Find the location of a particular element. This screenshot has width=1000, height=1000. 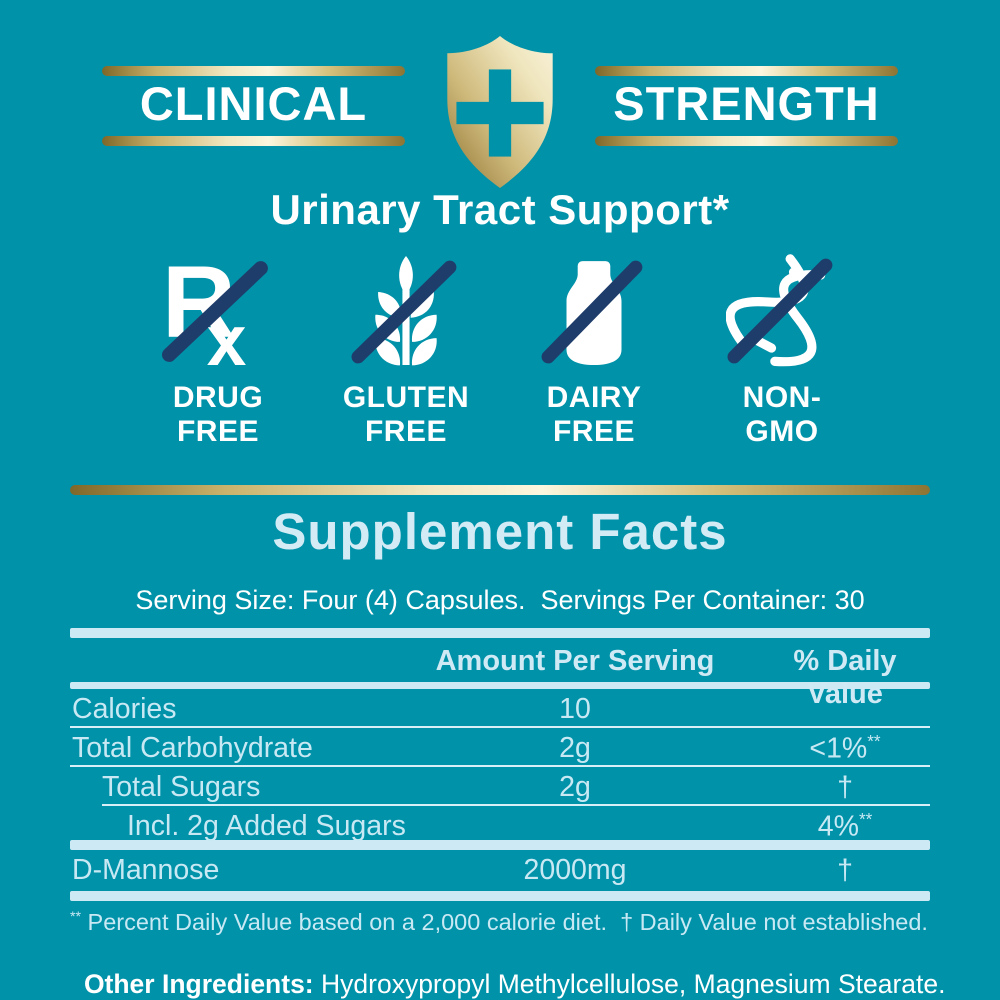

badge-label: DRUG FREE is located at coordinates (218, 414).